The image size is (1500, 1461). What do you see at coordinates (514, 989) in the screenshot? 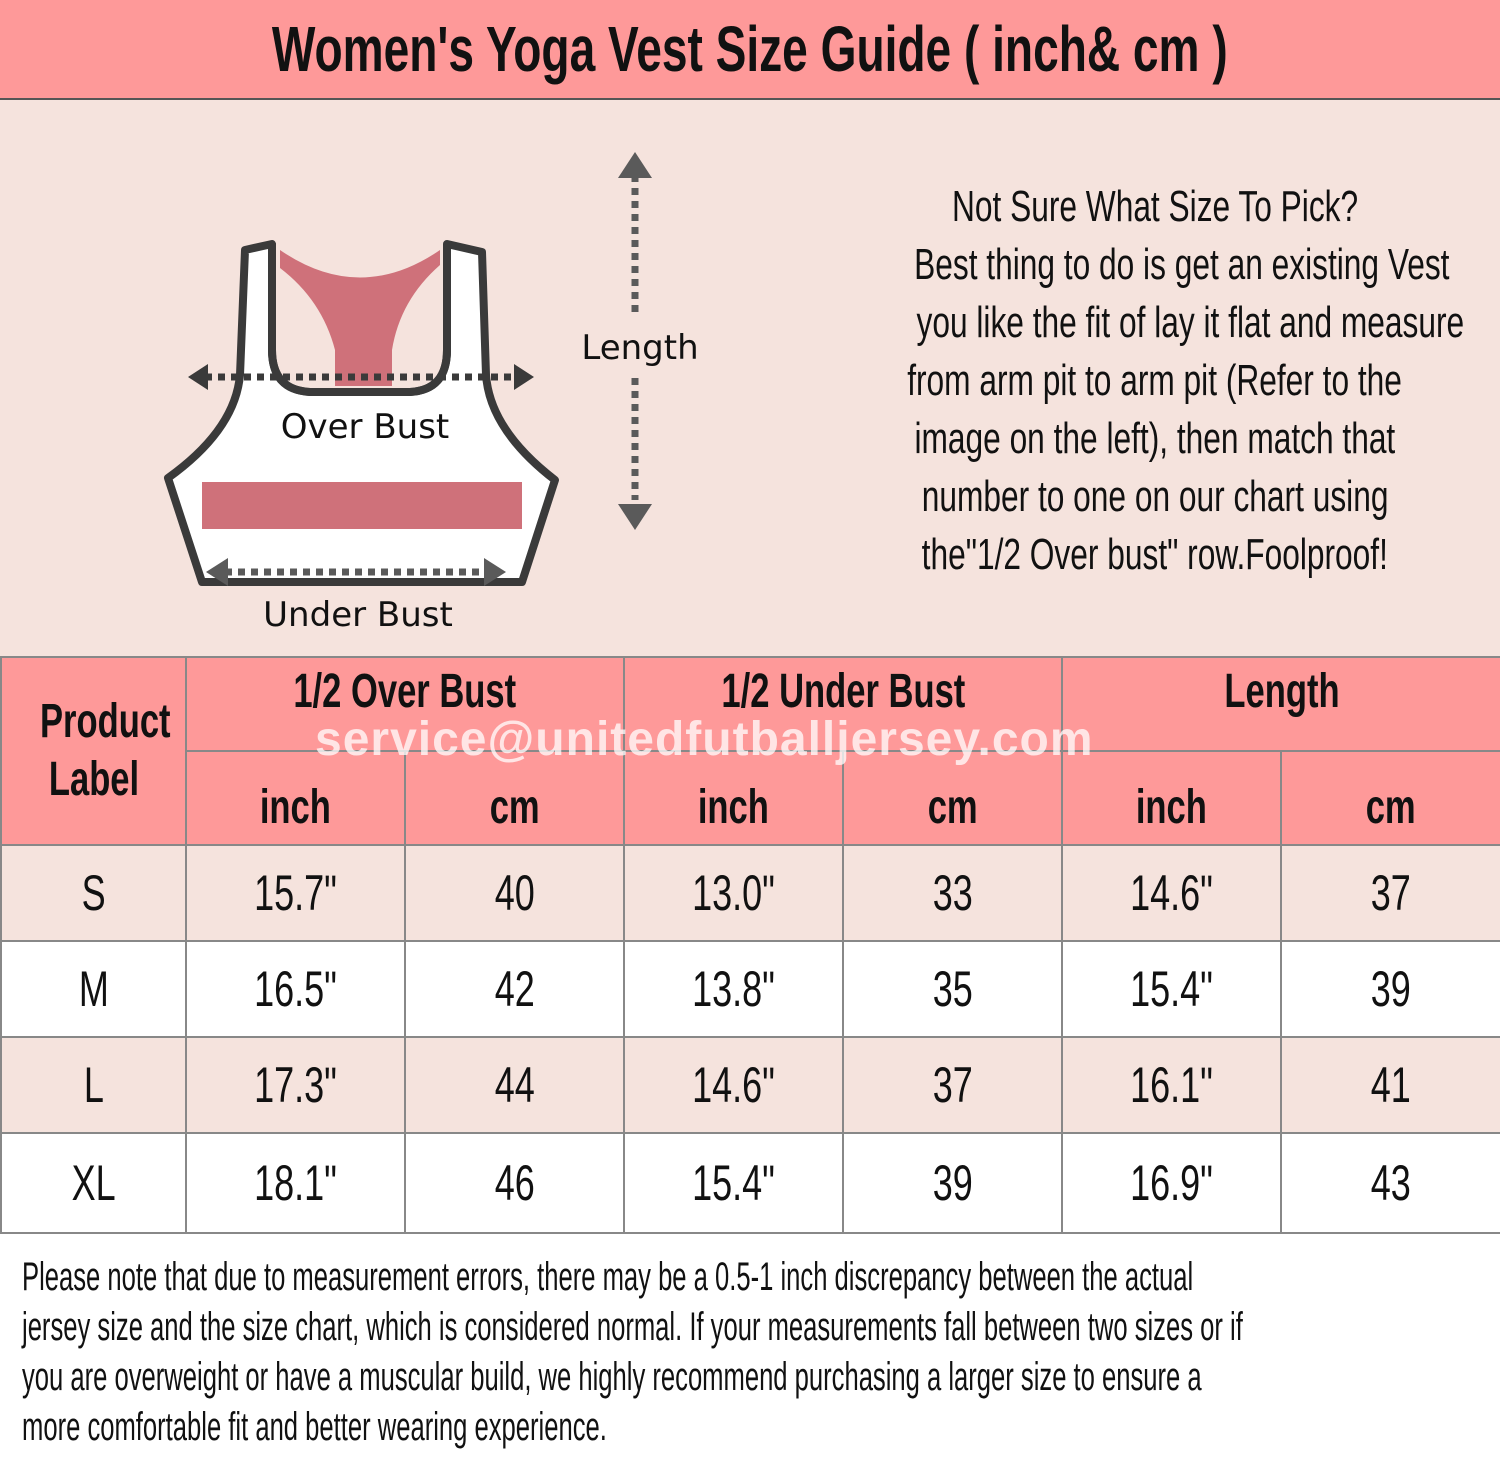
I see `cell: 42` at bounding box center [514, 989].